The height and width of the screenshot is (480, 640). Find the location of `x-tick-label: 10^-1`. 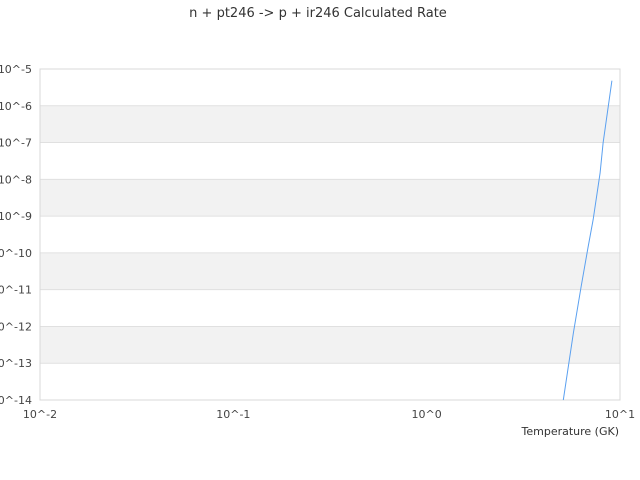

x-tick-label: 10^-1 is located at coordinates (233, 414).